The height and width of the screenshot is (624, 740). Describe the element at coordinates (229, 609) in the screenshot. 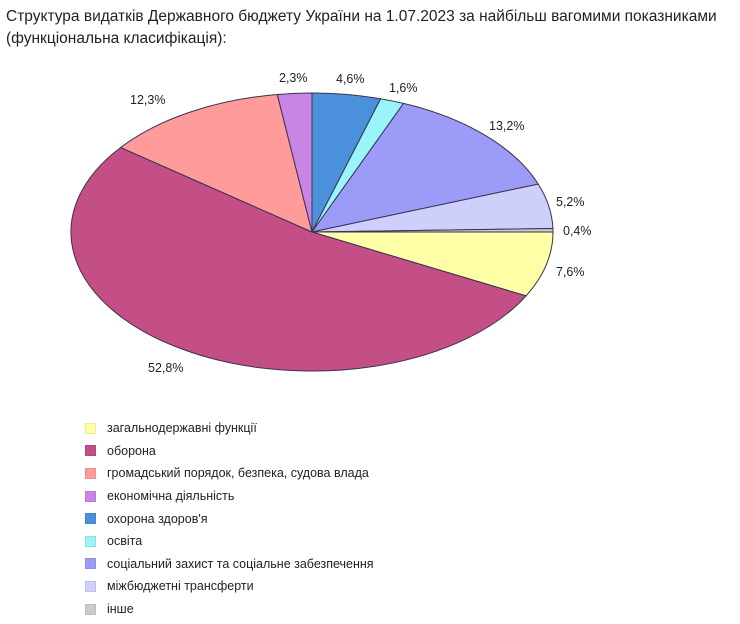

I see `legend-item: інше` at that location.